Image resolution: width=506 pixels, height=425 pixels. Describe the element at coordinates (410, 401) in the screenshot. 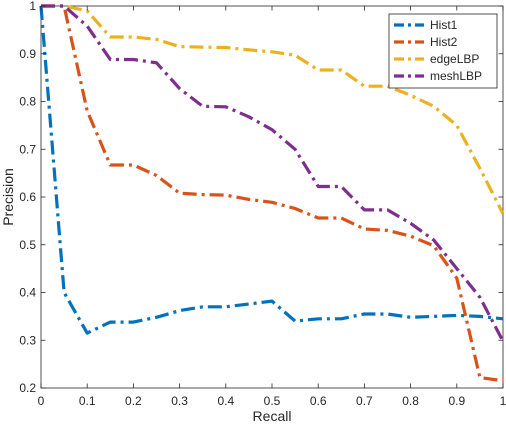

I see `x-tick-label: 0.8` at that location.